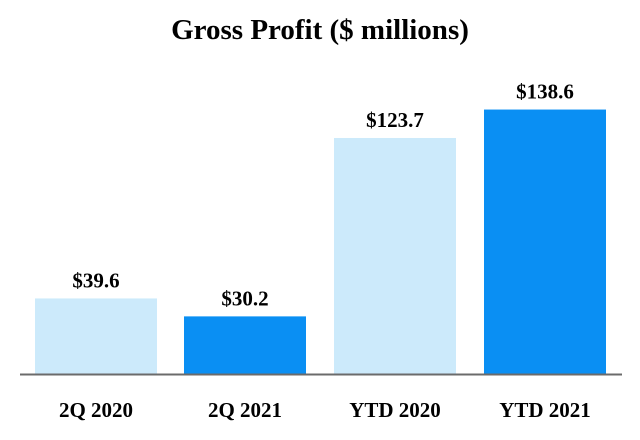 The height and width of the screenshot is (440, 640). I want to click on category-label-2q-2020: 2Q 2020, so click(96, 410).